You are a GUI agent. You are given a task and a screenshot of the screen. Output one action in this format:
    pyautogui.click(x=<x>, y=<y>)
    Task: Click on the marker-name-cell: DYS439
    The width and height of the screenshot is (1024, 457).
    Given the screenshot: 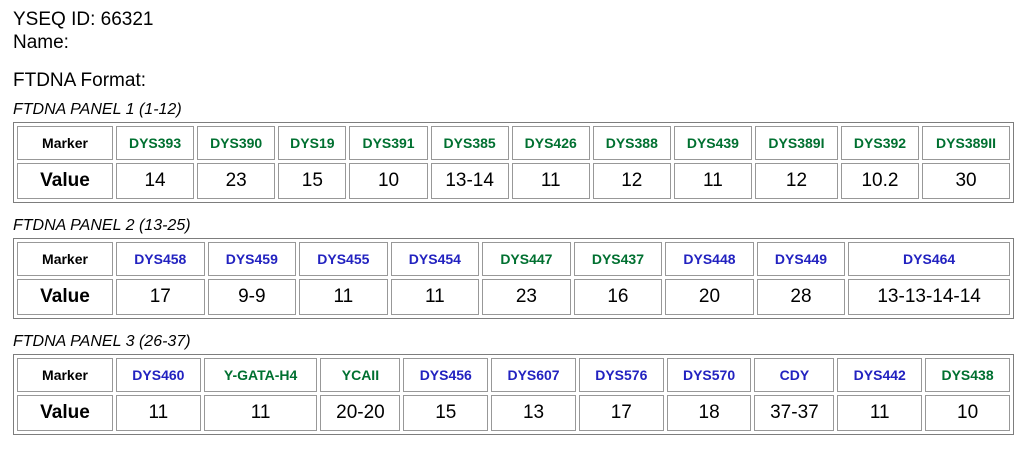 What is the action you would take?
    pyautogui.click(x=712, y=143)
    